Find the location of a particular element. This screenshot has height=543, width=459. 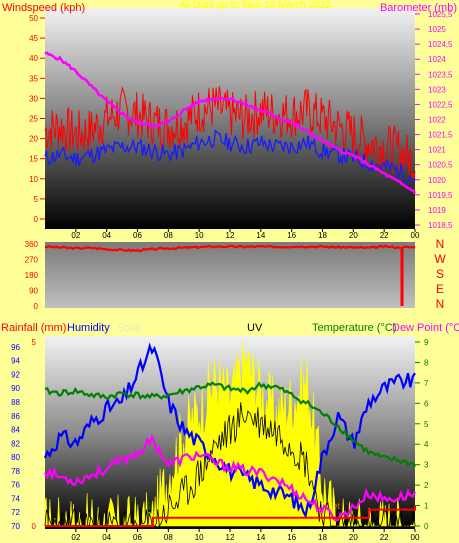

baro-y-tick-label: 1023 is located at coordinates (437, 89).